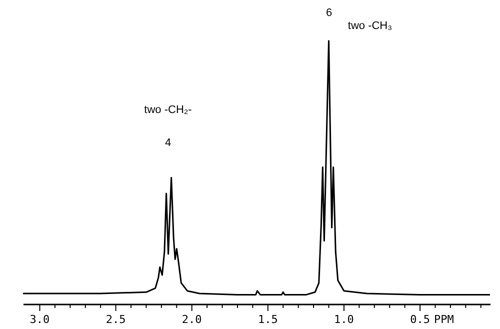 The image size is (500, 329). I want to click on annotation: two -CH₂-, so click(168, 110).